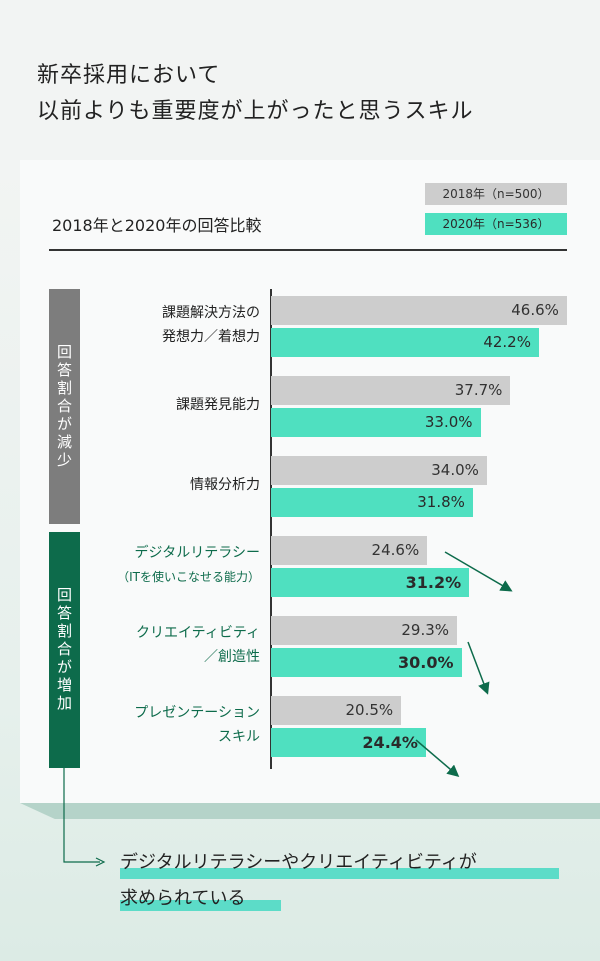 This screenshot has width=600, height=961. I want to click on bar-2020: 31.2%, so click(370, 582).